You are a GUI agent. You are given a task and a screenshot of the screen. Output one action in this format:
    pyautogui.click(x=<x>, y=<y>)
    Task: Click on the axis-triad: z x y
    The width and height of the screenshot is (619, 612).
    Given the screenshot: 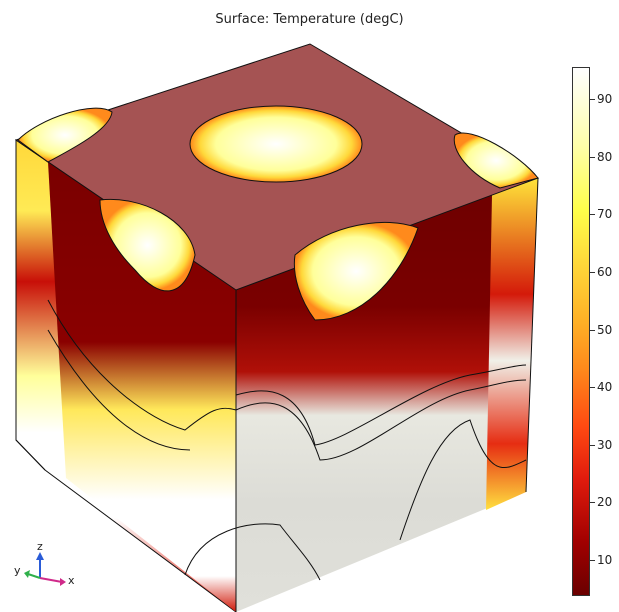 What is the action you would take?
    pyautogui.click(x=44, y=563)
    